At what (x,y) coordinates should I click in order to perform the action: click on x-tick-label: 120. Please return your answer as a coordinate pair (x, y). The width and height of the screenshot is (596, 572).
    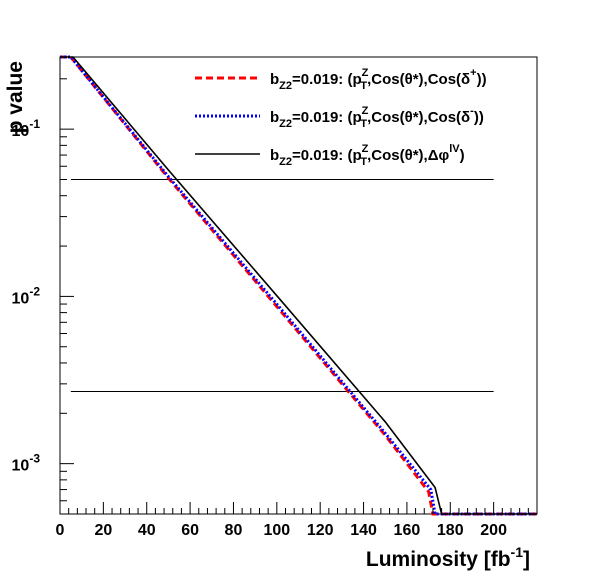
    Looking at the image, I should click on (320, 530).